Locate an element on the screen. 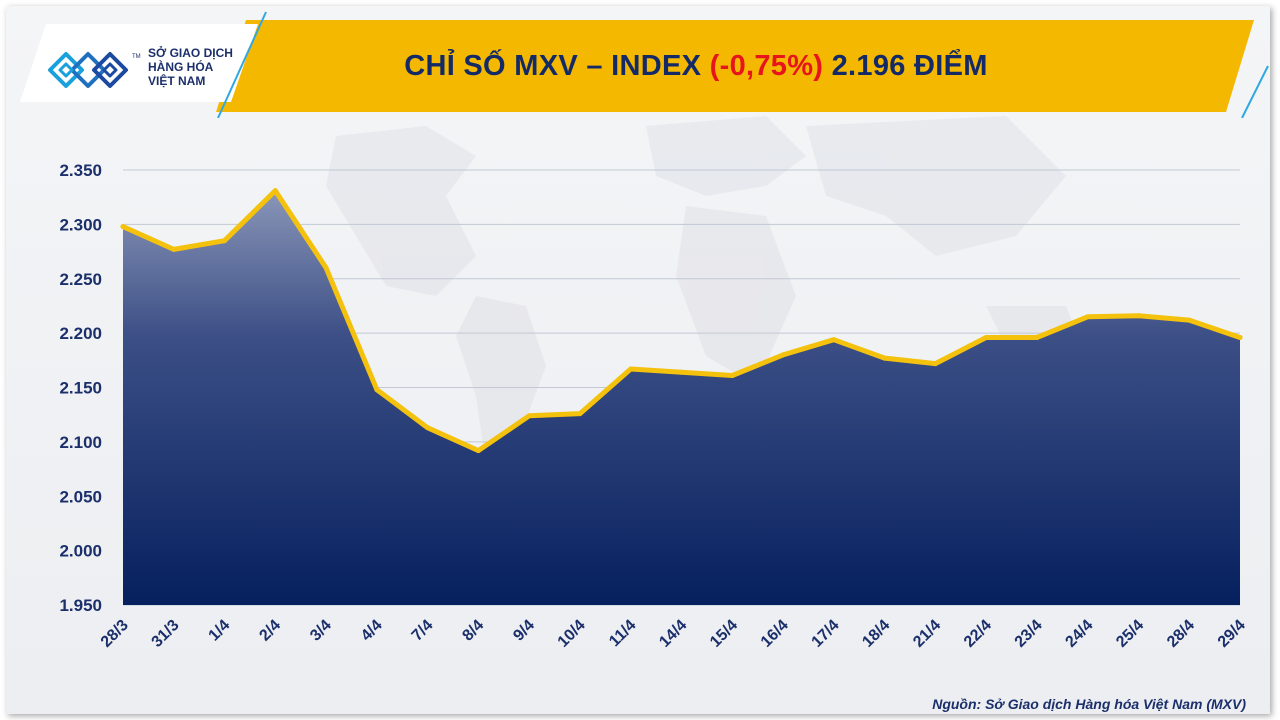 This screenshot has height=720, width=1280. chart-title: CHỈ SỐ MXV – INDEX (-0,75%) 2.196 ĐIỂM is located at coordinates (696, 66).